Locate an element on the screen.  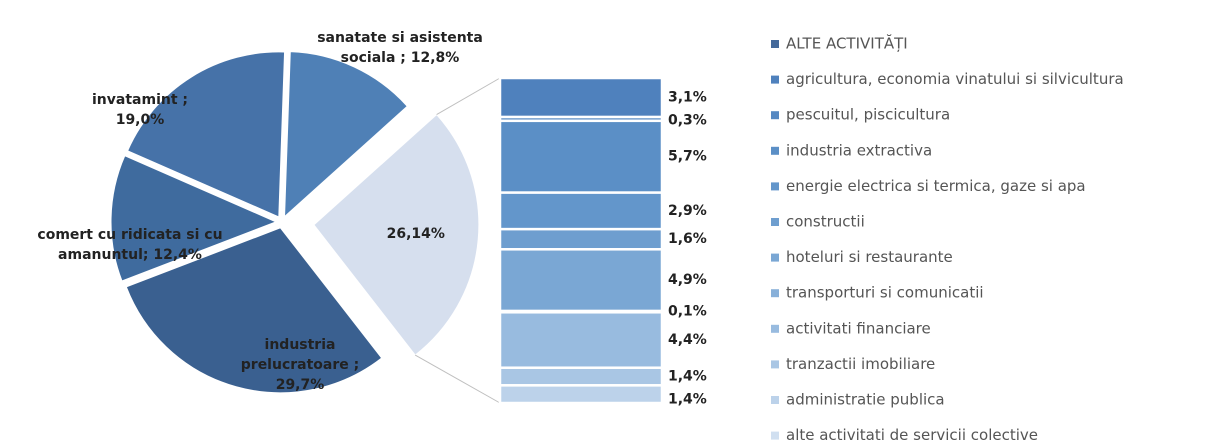
slice-label: invatamint ; 19,0% is located at coordinates (140, 110).